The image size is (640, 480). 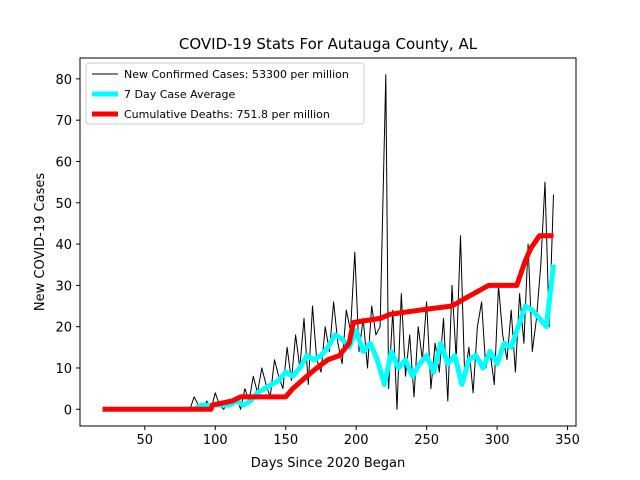 I want to click on y-axis-label: New COVID-19 Cases, so click(x=40, y=242).